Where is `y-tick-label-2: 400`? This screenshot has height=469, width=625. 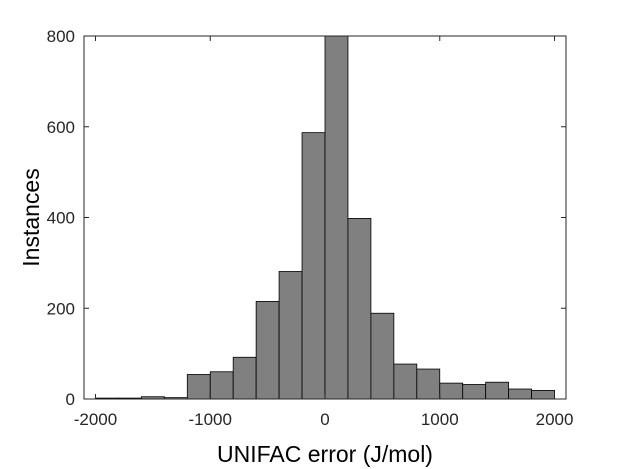
y-tick-label-2: 400 is located at coordinates (61, 218).